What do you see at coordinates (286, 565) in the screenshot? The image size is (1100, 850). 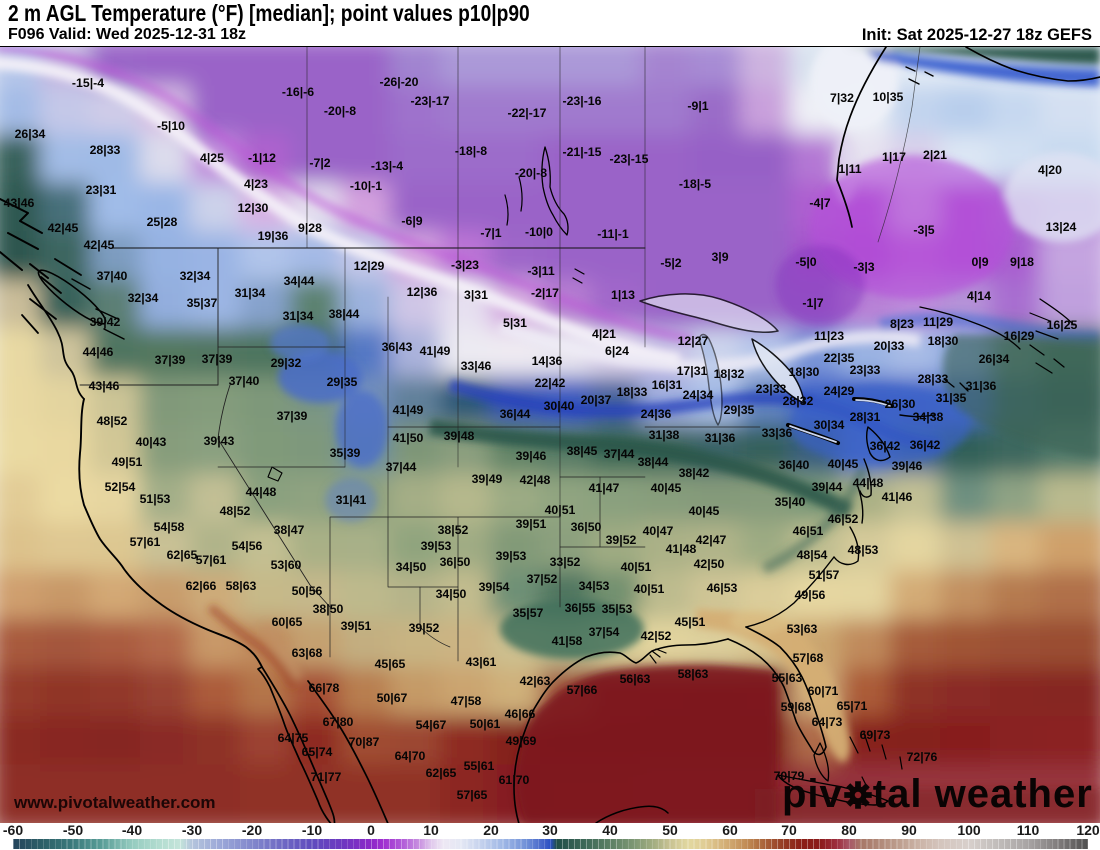 I see `svg-text: 53|60` at bounding box center [286, 565].